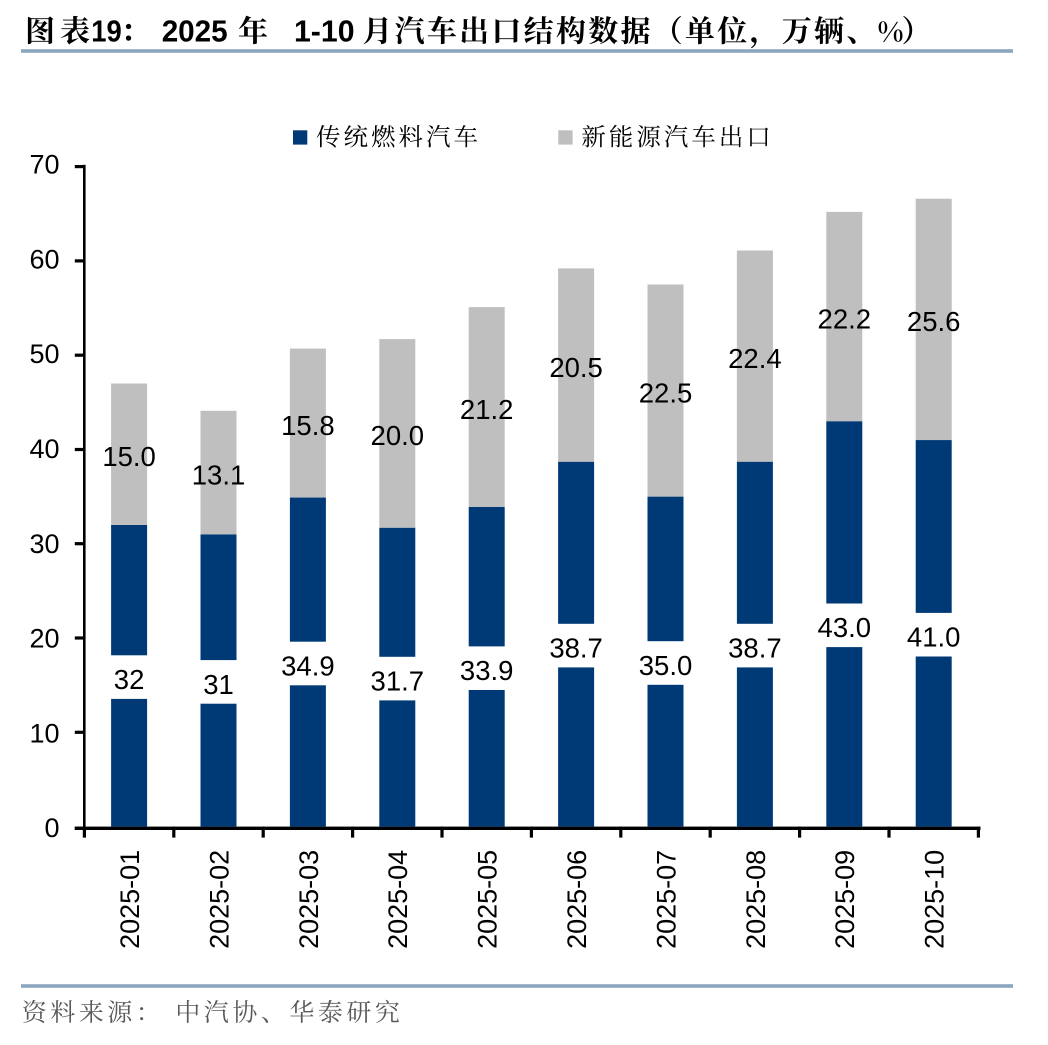  Describe the element at coordinates (129, 679) in the screenshot. I see `svg-text: 32` at that location.